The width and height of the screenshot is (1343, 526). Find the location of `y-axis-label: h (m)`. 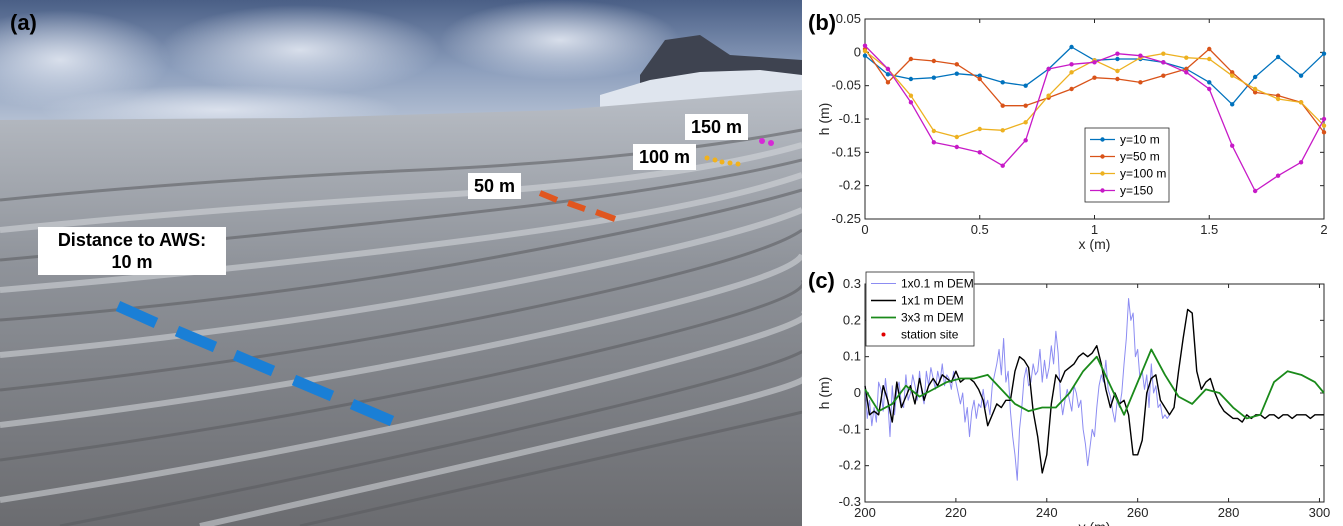

y-axis-label: h (m) is located at coordinates (824, 393).